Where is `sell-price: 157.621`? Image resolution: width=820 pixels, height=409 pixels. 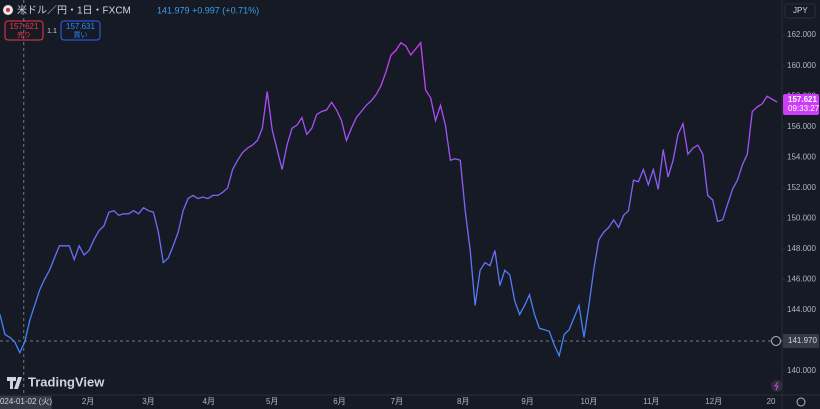 sell-price: 157.621 is located at coordinates (24, 26).